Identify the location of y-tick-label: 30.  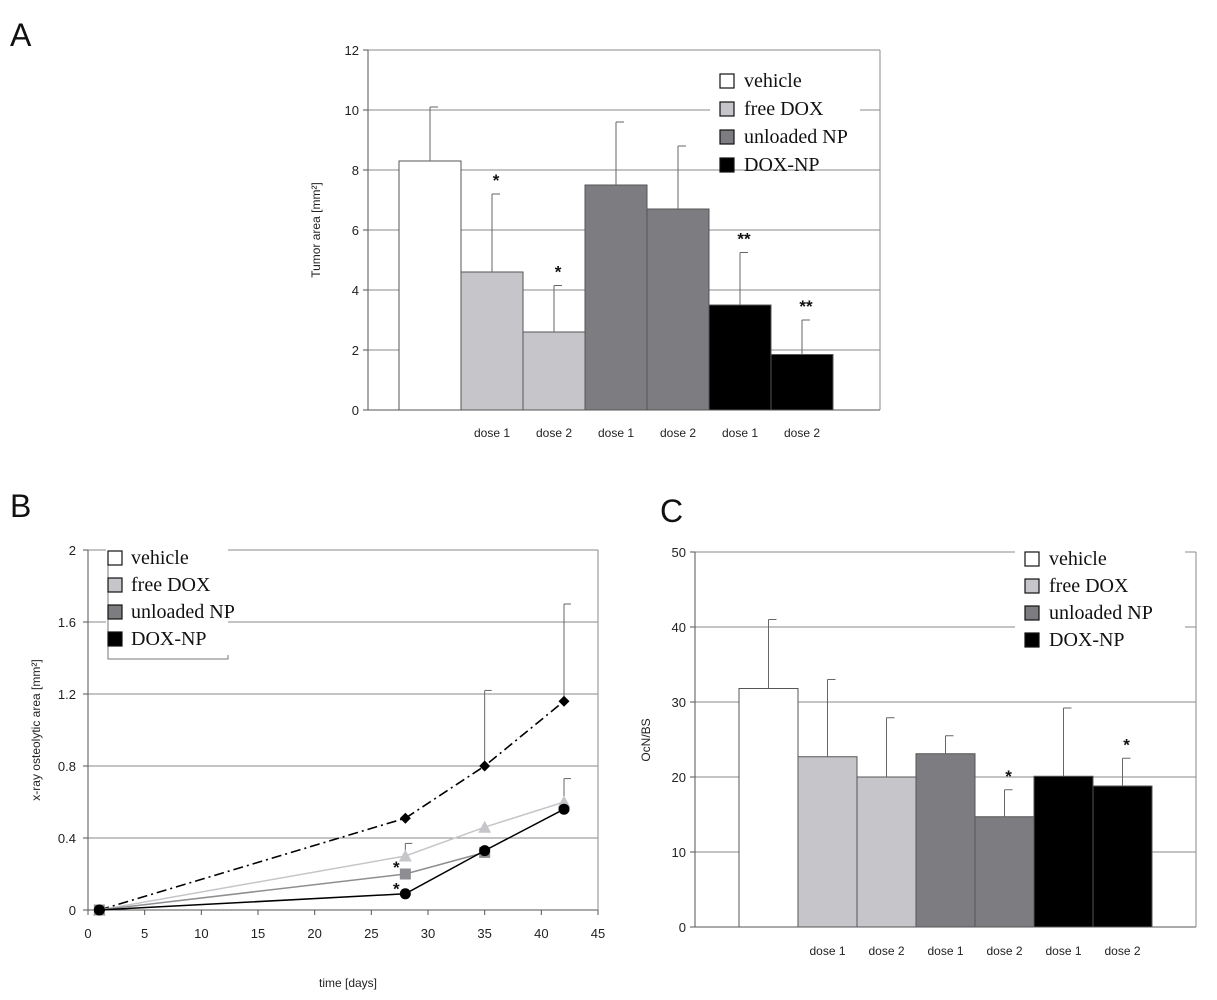
(679, 702).